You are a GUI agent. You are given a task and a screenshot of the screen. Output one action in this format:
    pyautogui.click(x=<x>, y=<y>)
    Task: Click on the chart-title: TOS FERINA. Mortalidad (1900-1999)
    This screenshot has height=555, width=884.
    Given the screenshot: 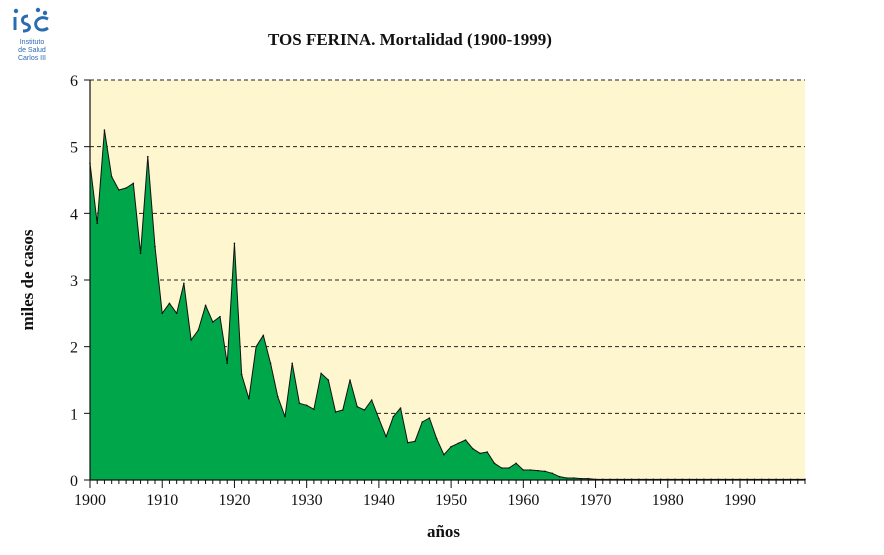 What is the action you would take?
    pyautogui.click(x=410, y=39)
    